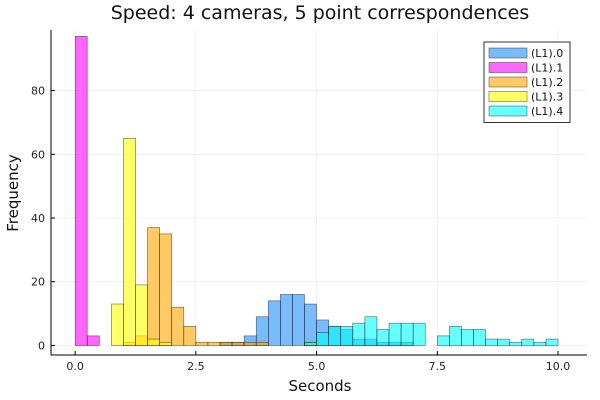  I want to click on x-axis-title: Seconds, so click(319, 386).